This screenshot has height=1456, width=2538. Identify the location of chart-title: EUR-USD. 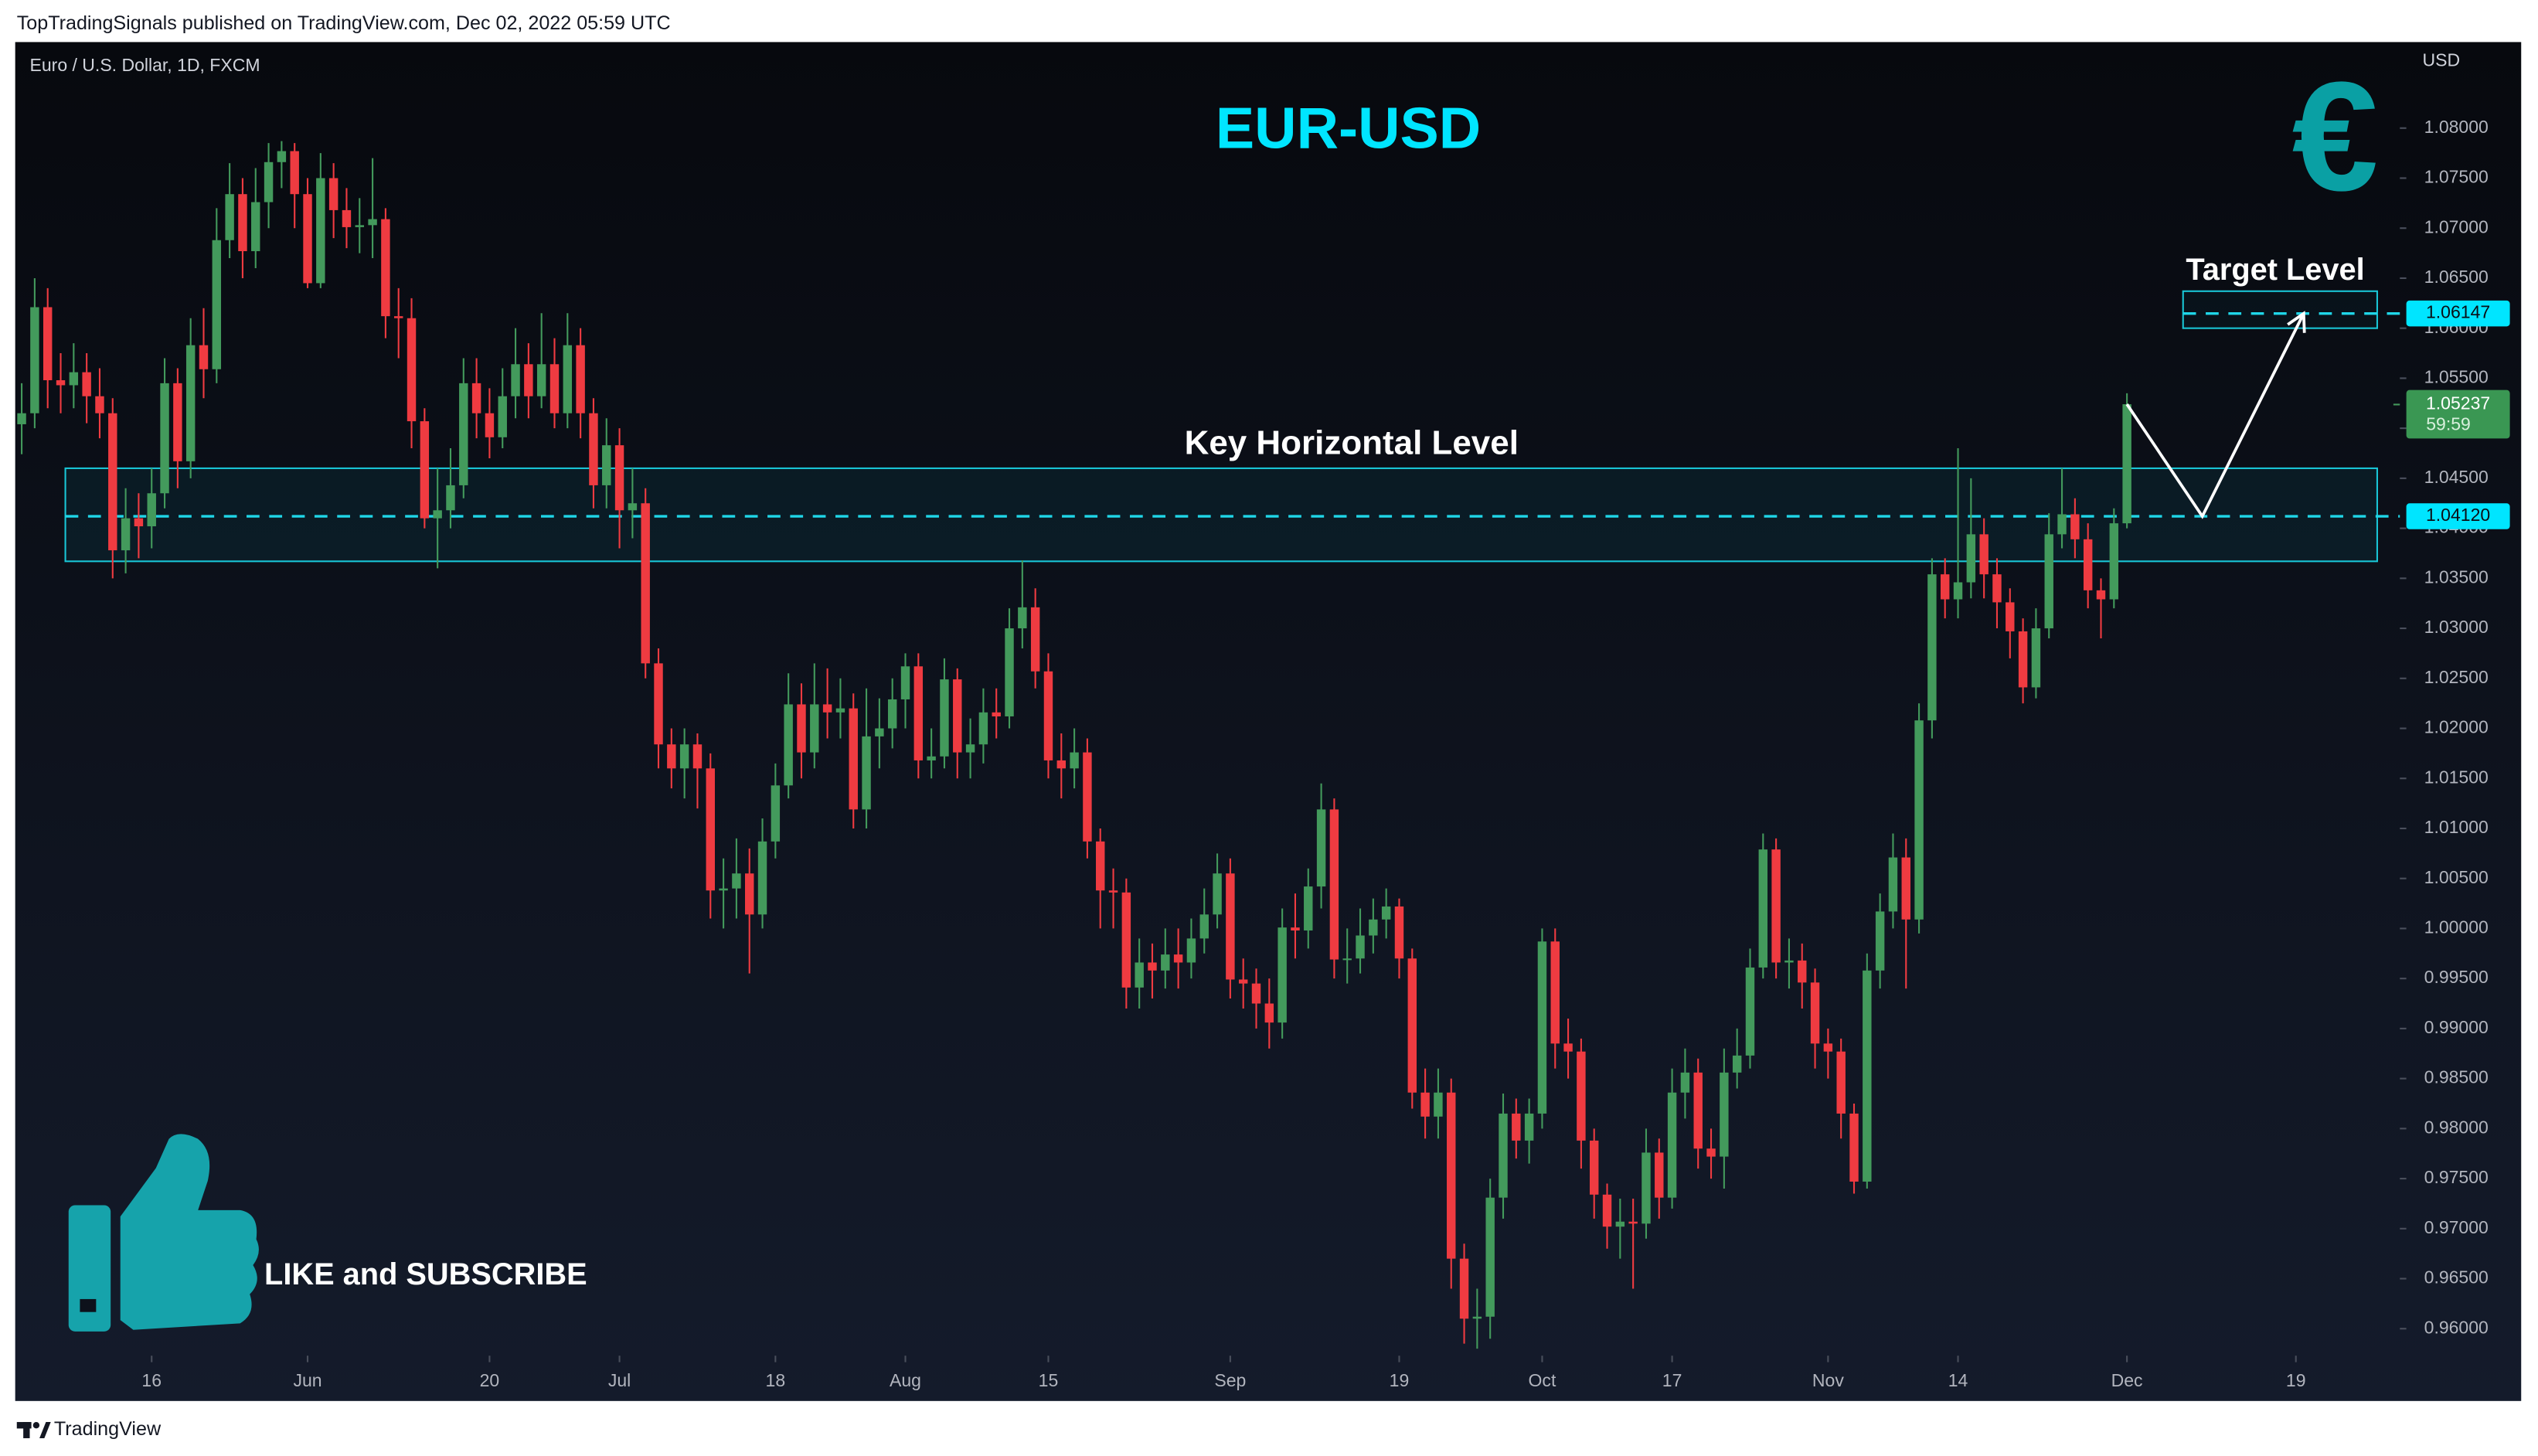
(1348, 128).